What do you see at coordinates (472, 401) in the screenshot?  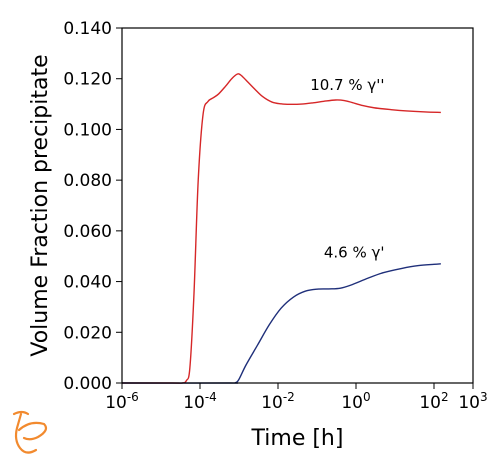 I see `x-tick-label: 10³` at bounding box center [472, 401].